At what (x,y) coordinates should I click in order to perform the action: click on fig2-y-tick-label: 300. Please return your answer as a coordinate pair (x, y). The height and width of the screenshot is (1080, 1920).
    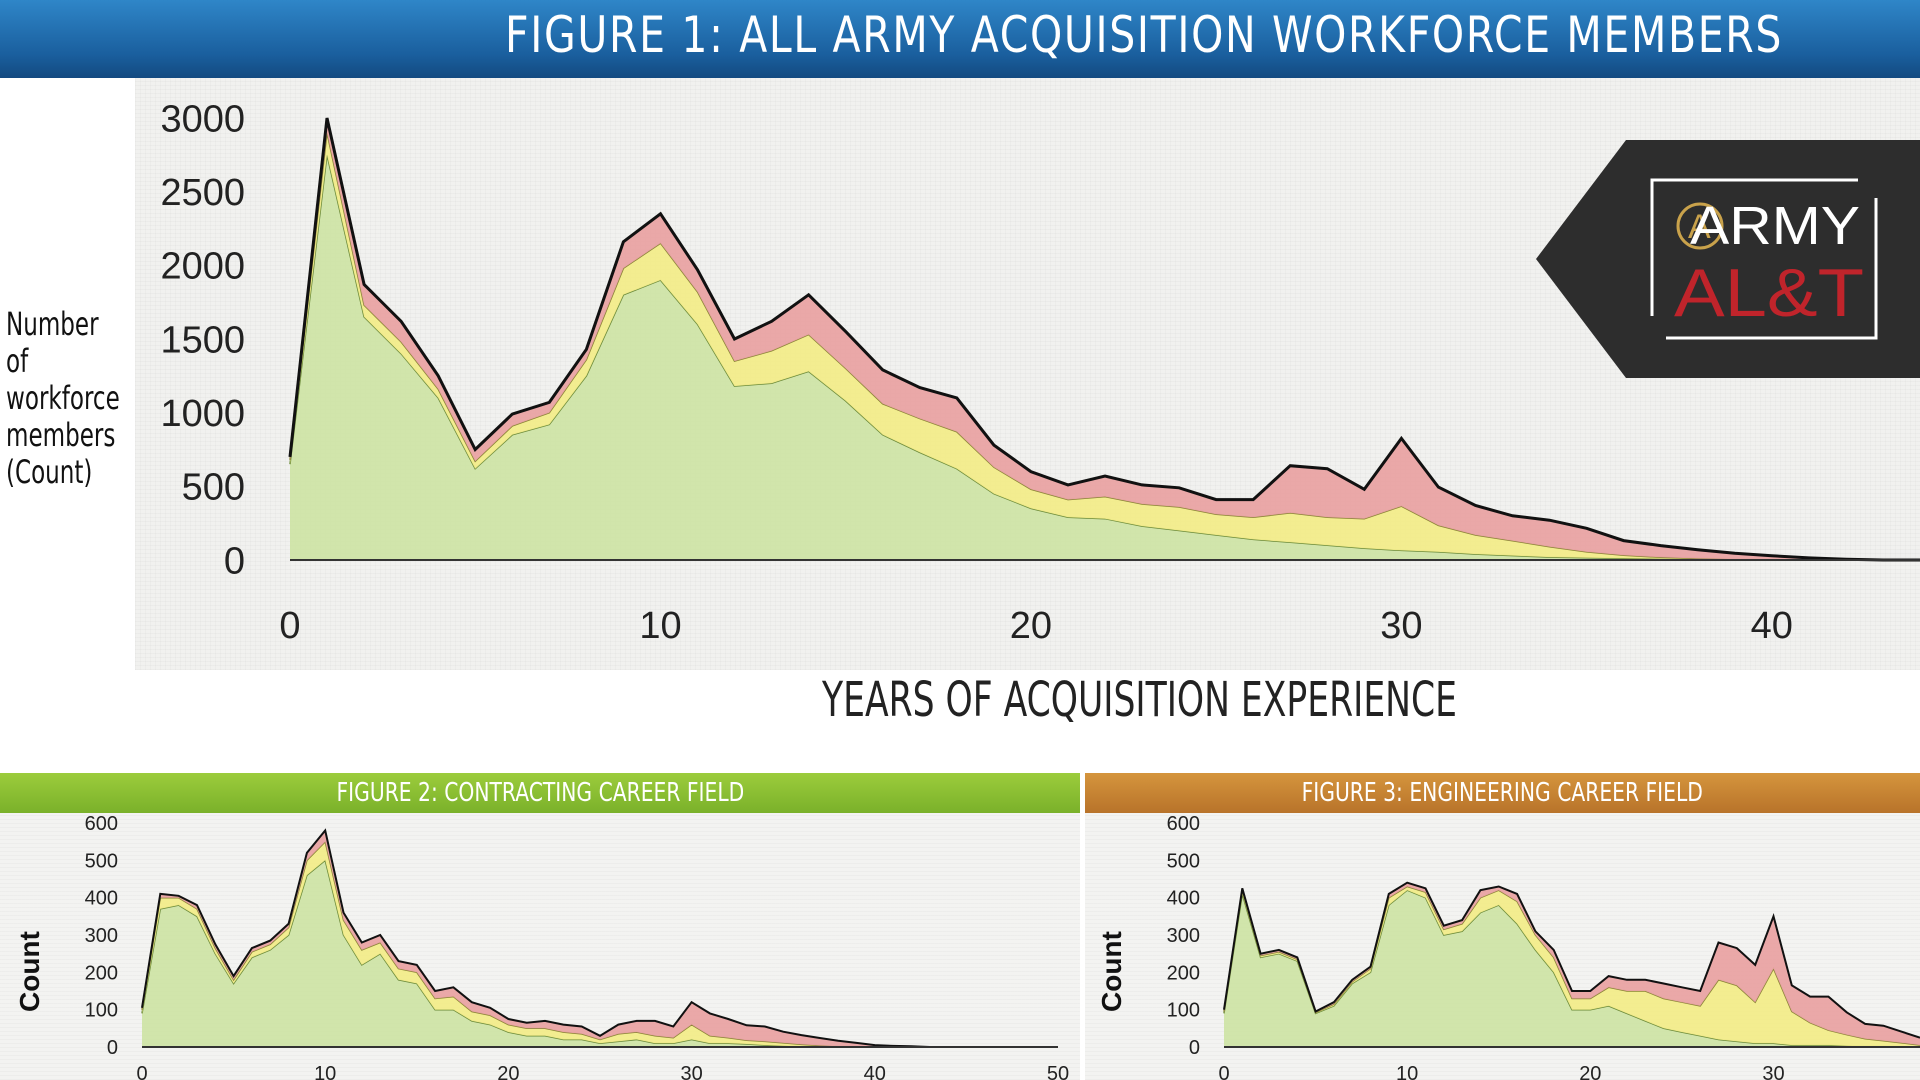
    Looking at the image, I should click on (101, 936).